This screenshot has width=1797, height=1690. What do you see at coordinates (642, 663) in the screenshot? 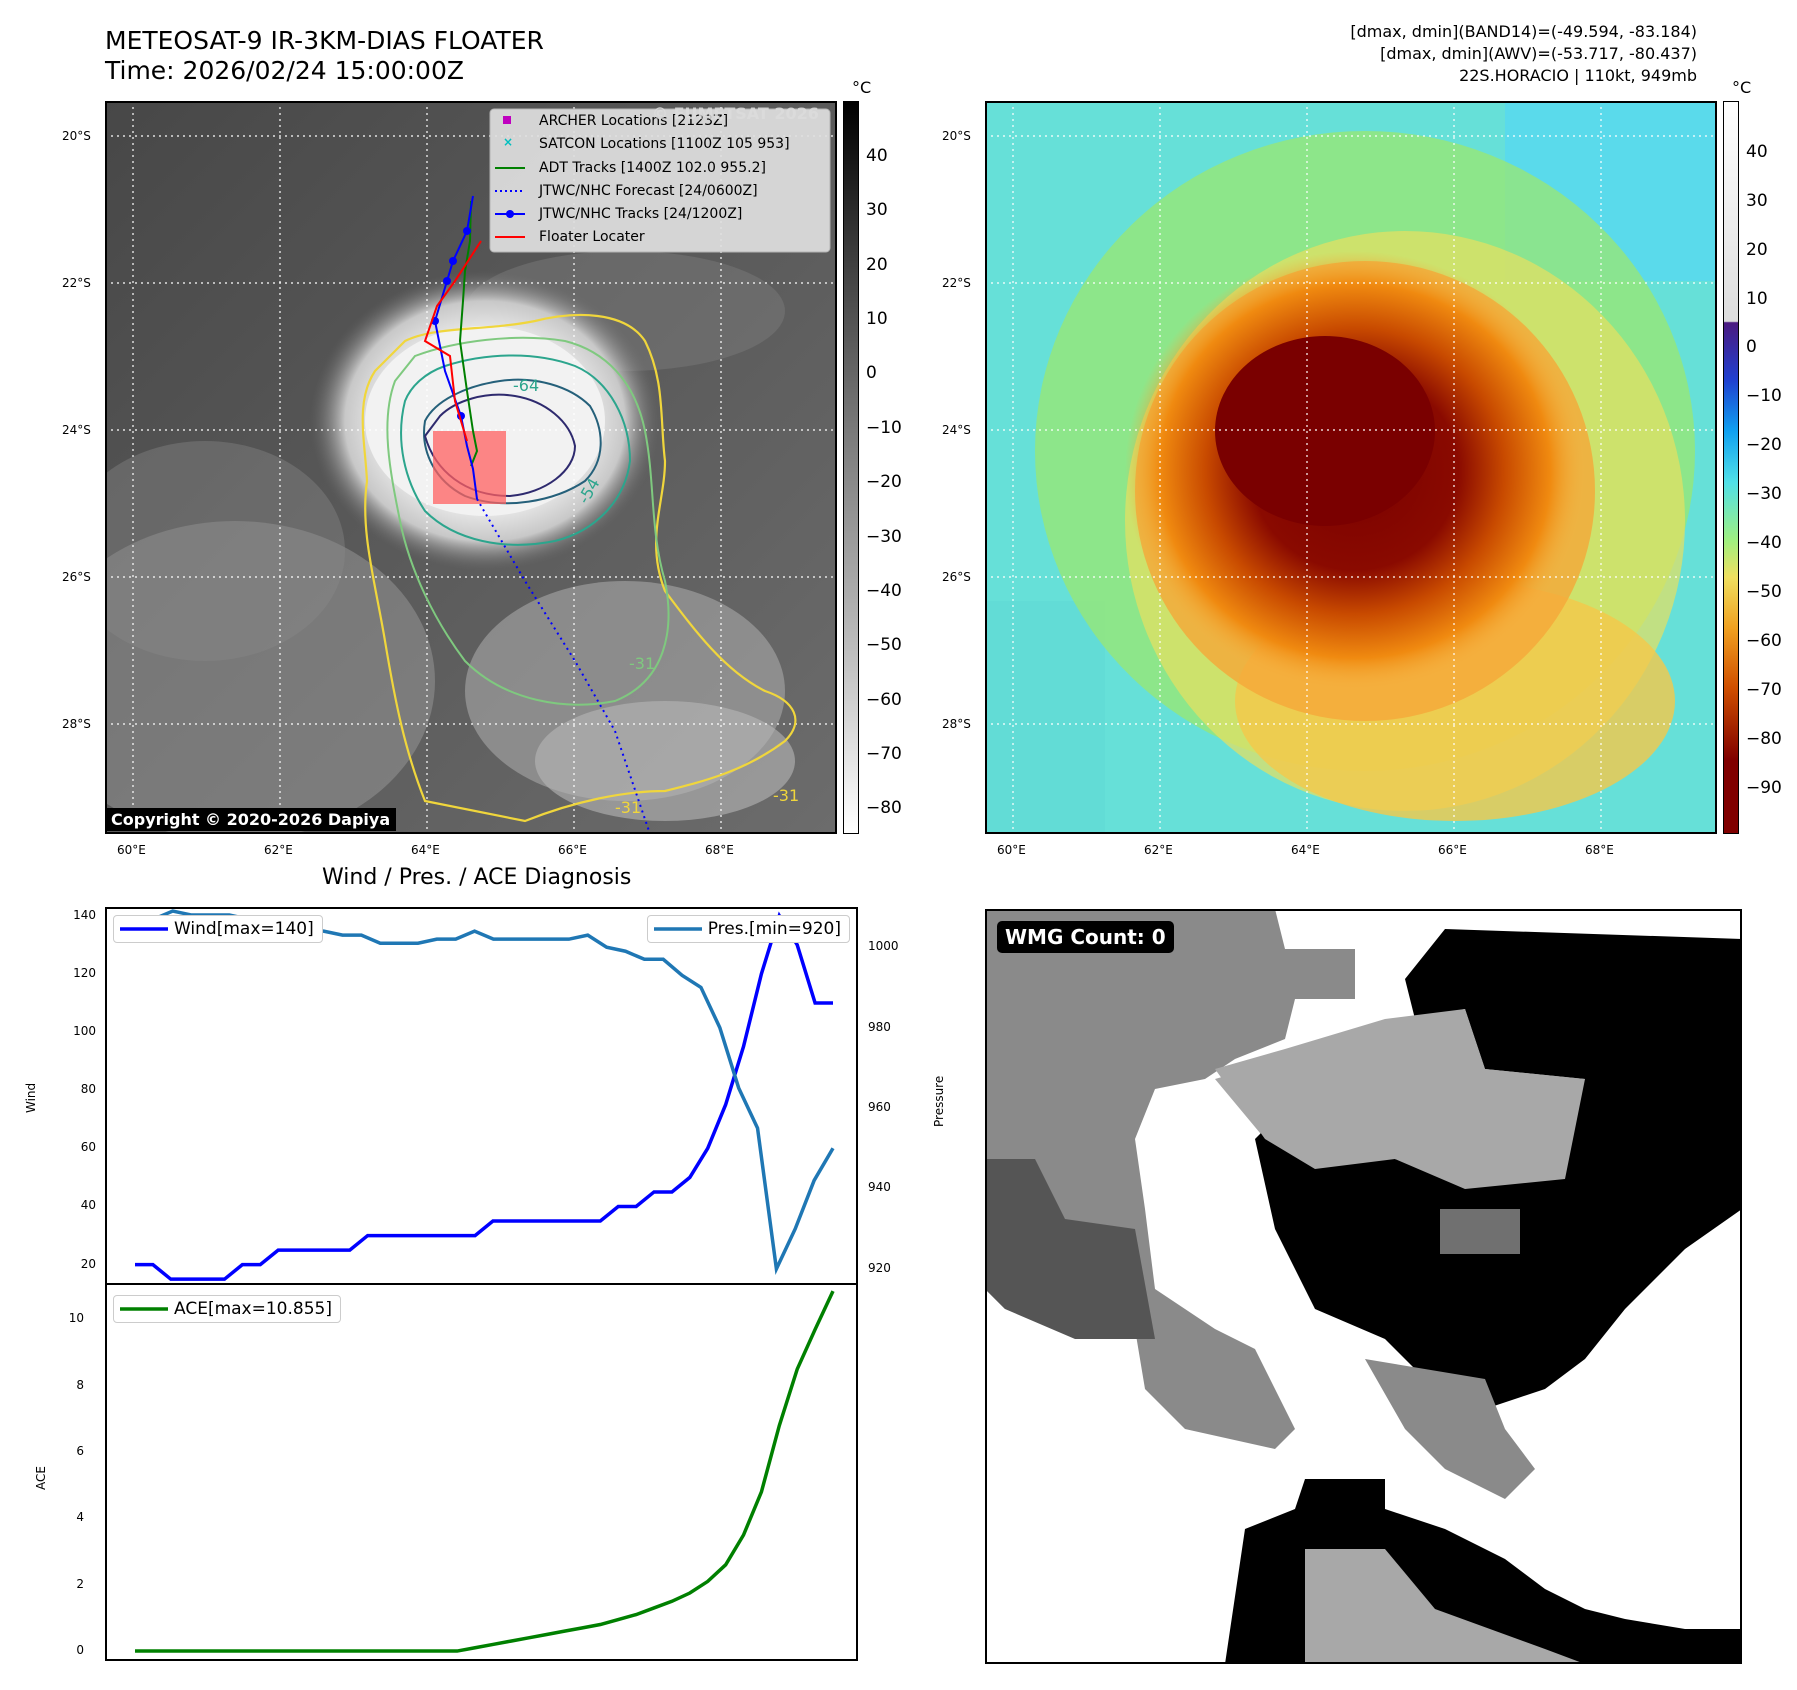
I see `contour-label-31a: -31` at bounding box center [642, 663].